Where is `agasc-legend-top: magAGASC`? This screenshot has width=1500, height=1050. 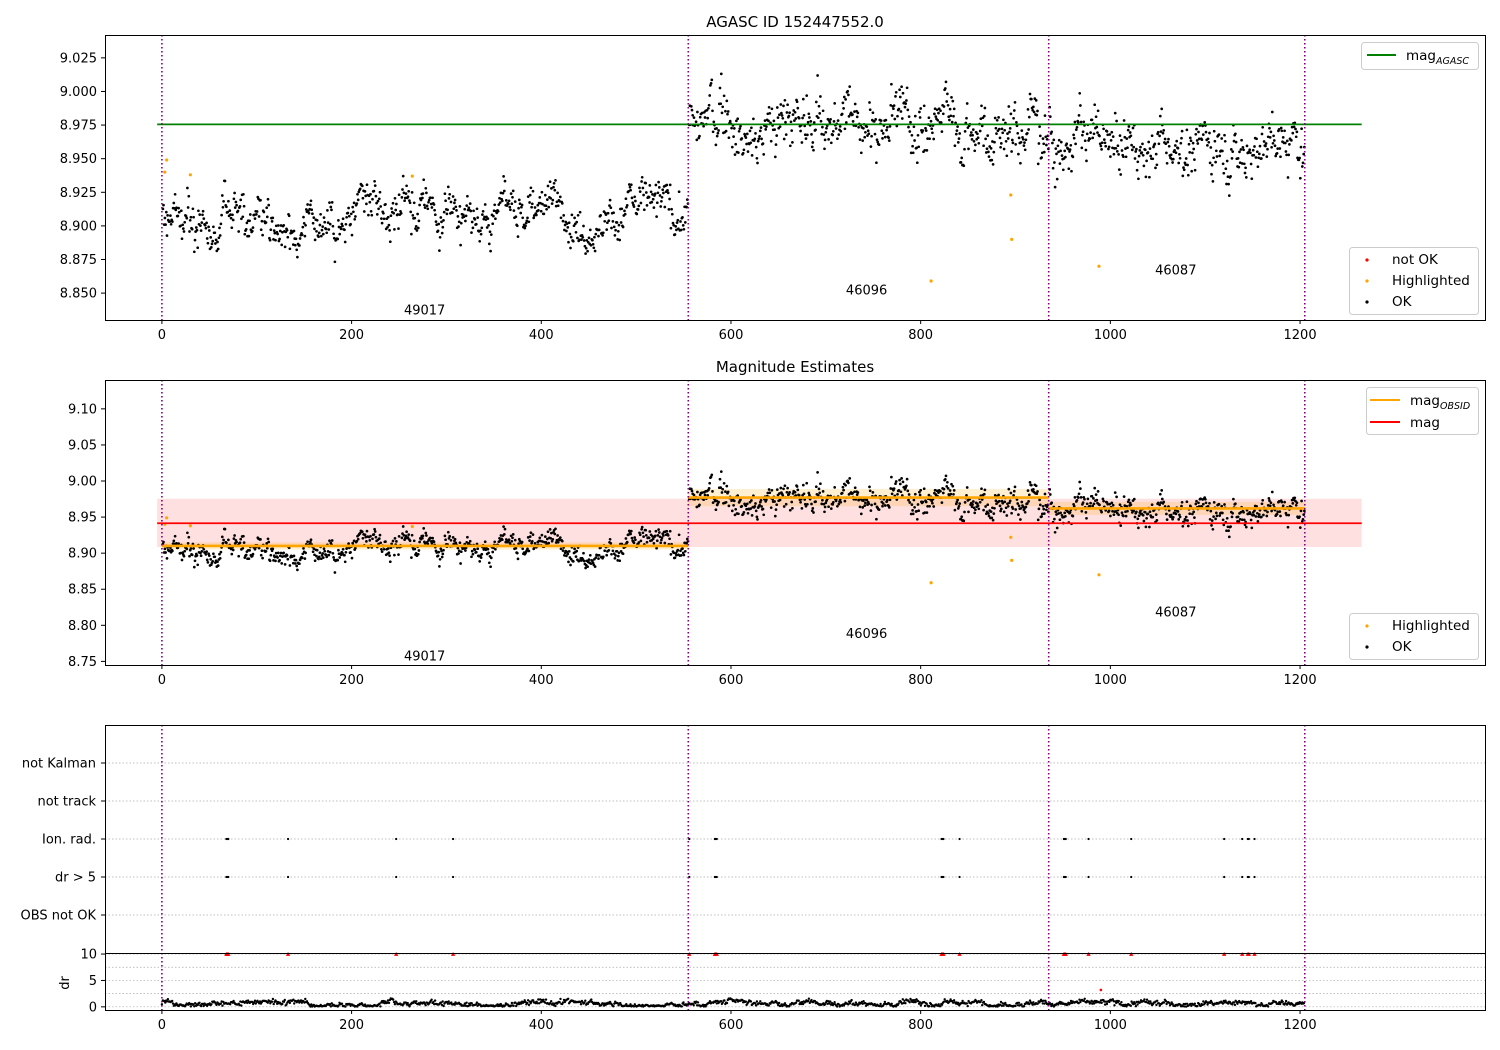
agasc-legend-top: magAGASC is located at coordinates (1420, 56).